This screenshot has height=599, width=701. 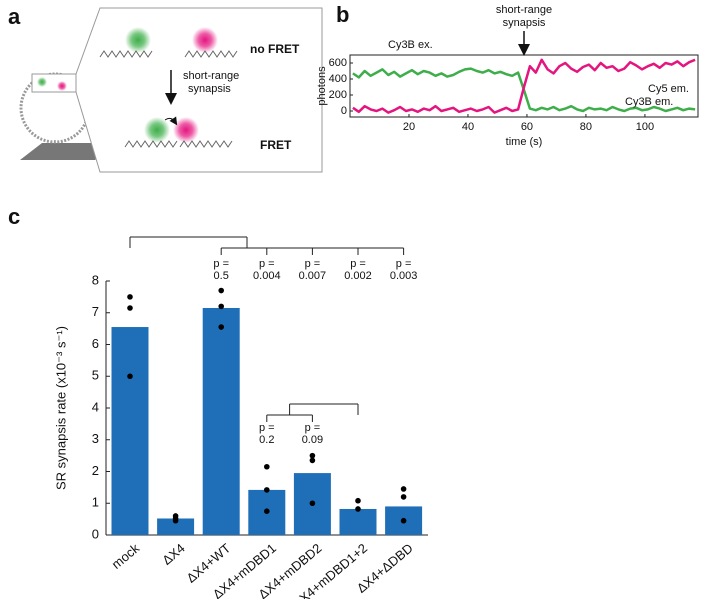 I want to click on y-axis-label: photons, so click(x=322, y=86).